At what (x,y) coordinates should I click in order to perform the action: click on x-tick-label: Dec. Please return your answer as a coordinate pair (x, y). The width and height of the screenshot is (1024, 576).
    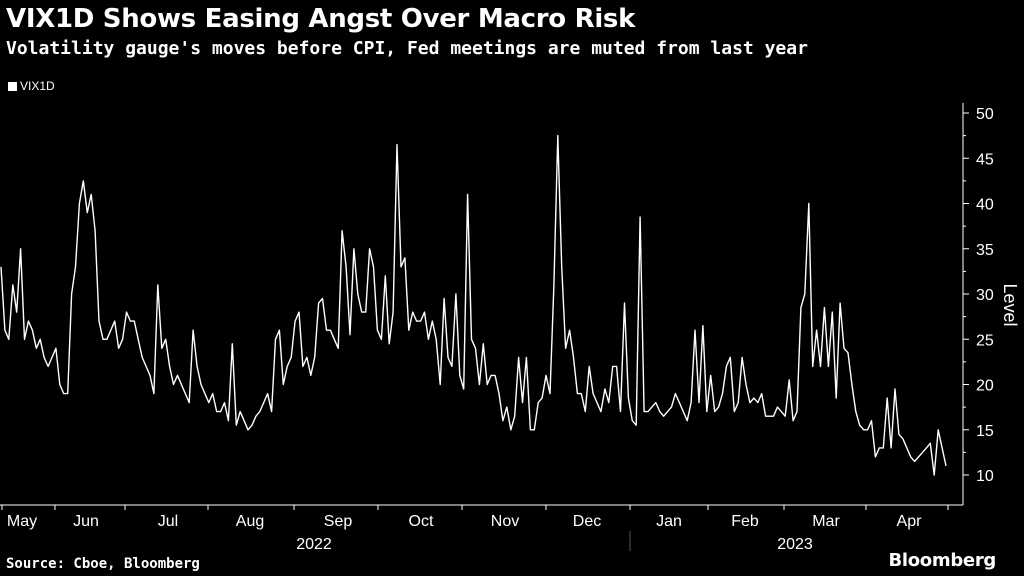
    Looking at the image, I should click on (587, 521).